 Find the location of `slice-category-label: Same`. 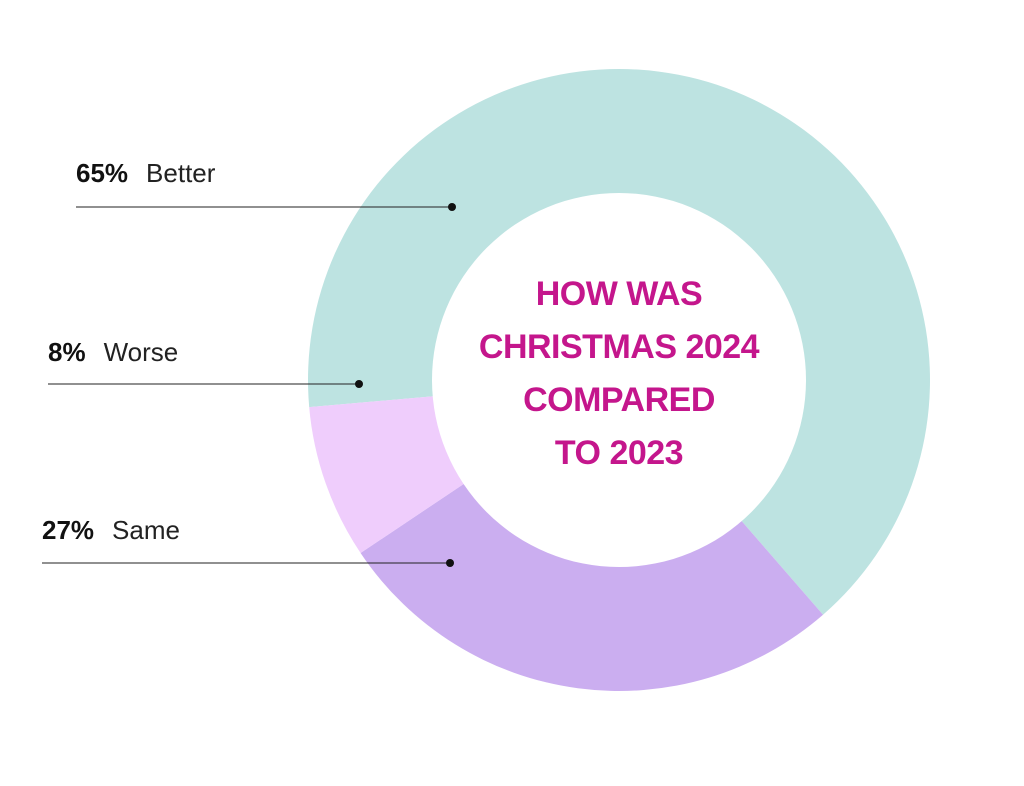

slice-category-label: Same is located at coordinates (146, 530).